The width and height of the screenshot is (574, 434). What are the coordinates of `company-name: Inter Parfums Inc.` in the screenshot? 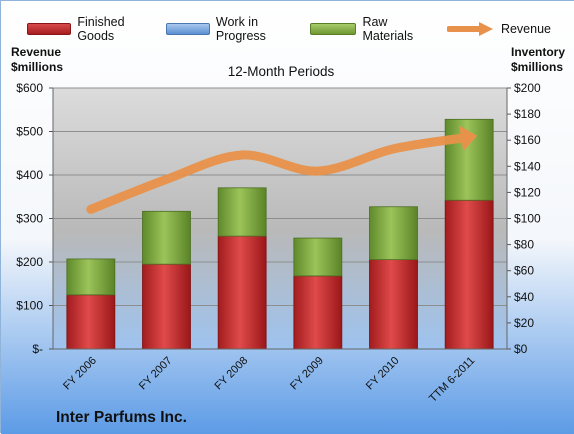 It's located at (121, 417).